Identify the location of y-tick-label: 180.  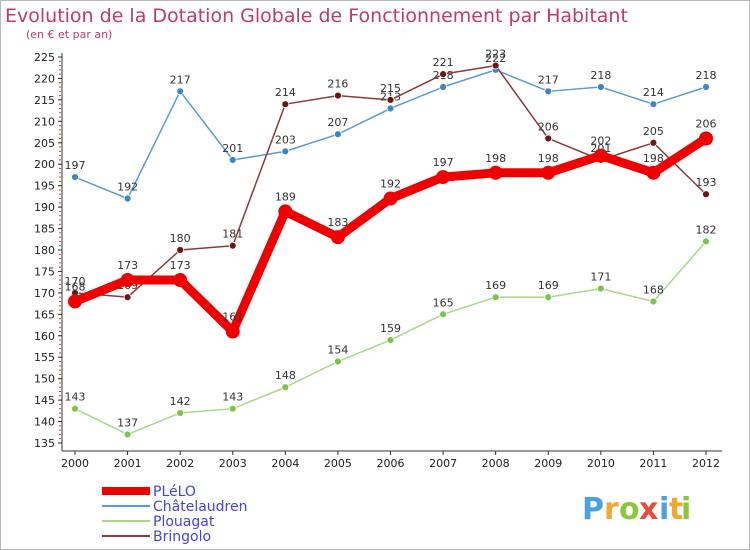
(44, 250).